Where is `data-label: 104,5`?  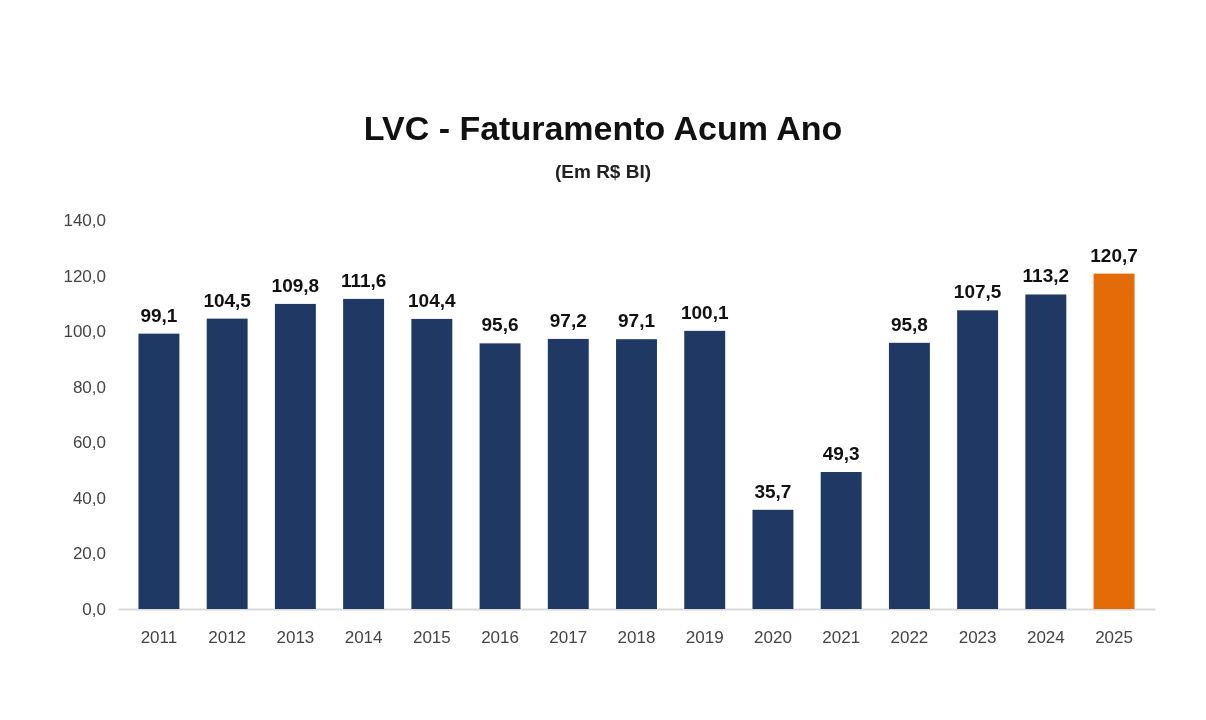
data-label: 104,5 is located at coordinates (227, 300).